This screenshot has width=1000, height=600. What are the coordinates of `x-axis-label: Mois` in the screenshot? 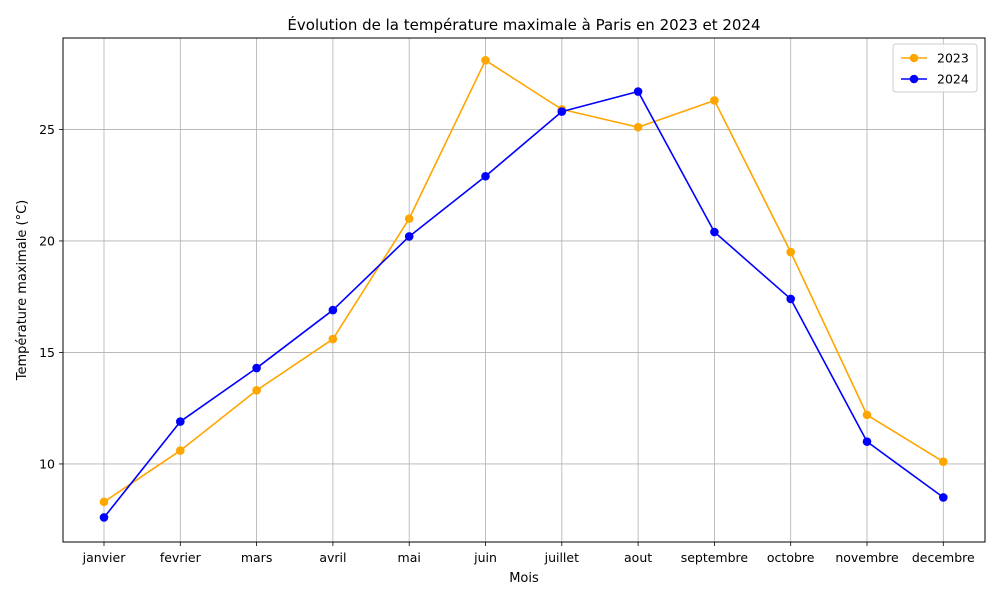 It's located at (524, 578).